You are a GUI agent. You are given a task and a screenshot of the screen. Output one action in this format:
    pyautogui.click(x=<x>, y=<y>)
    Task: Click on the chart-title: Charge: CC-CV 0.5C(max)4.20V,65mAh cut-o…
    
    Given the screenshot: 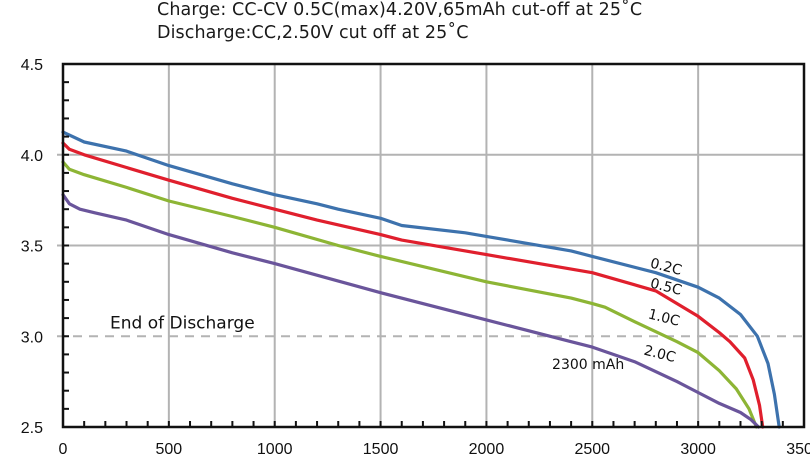 What is the action you would take?
    pyautogui.click(x=400, y=10)
    